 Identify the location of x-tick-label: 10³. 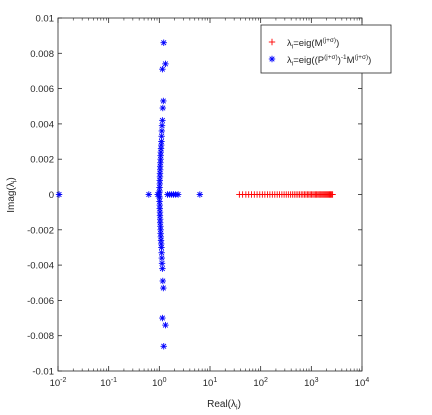
(311, 383).